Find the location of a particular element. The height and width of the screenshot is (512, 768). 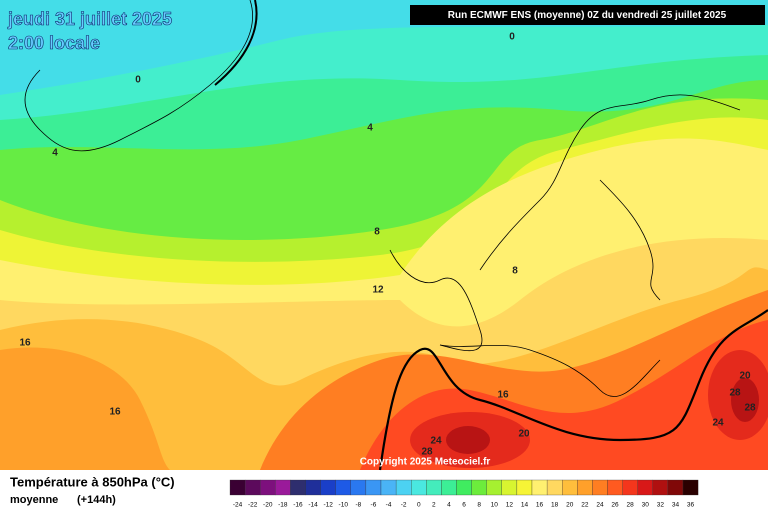

colorbar-label: 4 is located at coordinates (449, 505).